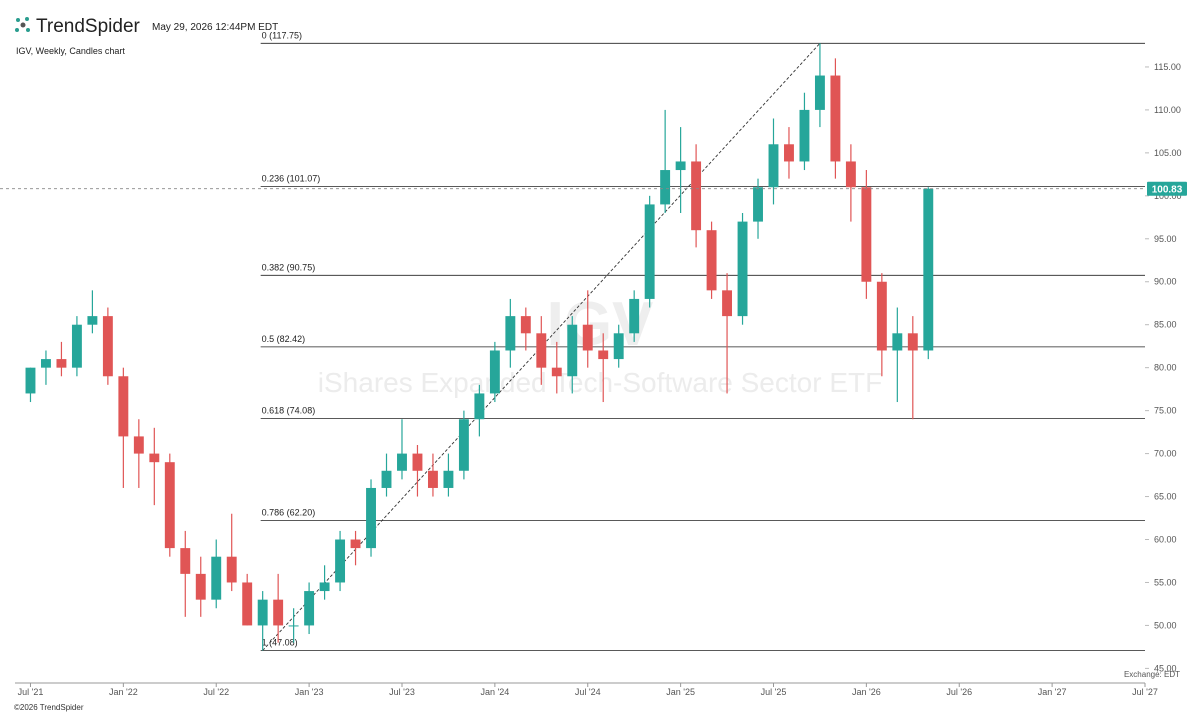  What do you see at coordinates (1165, 325) in the screenshot?
I see `y-tick-label: 85.00` at bounding box center [1165, 325].